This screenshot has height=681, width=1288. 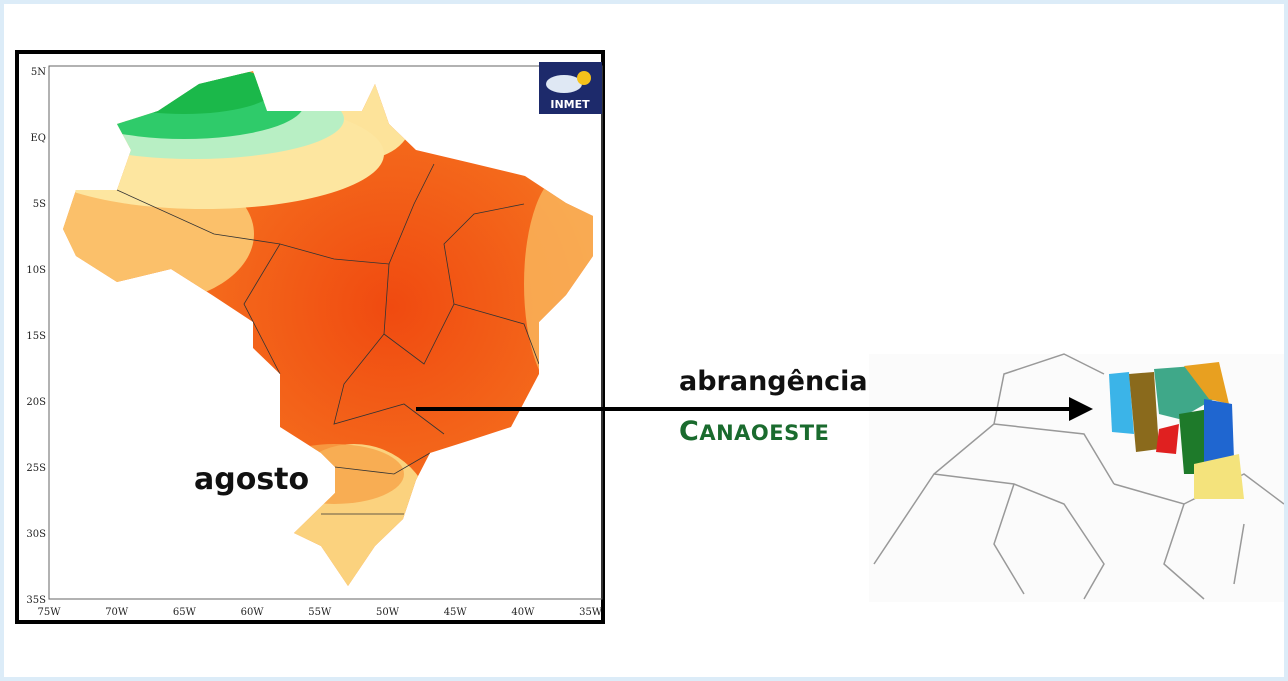 I want to click on lon-label: 55W, so click(x=320, y=612).